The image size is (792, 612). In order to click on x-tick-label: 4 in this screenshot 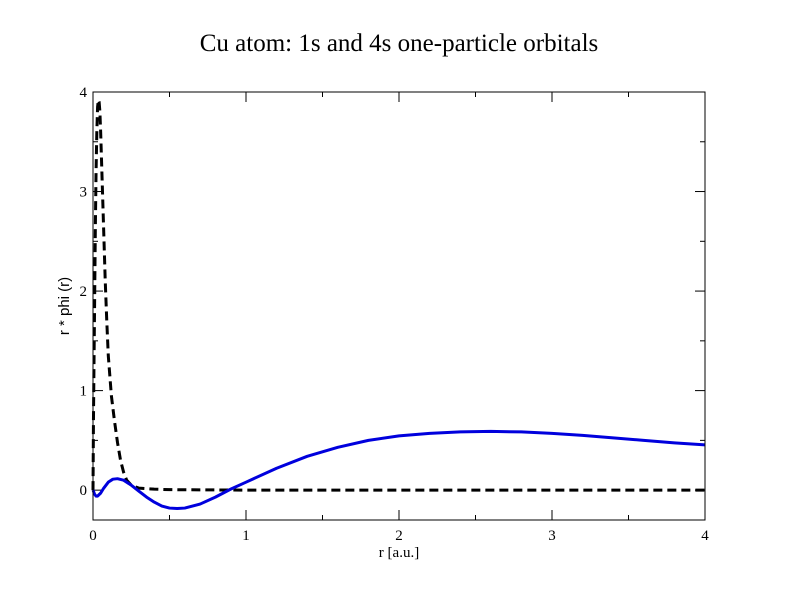, I will do `click(705, 536)`.